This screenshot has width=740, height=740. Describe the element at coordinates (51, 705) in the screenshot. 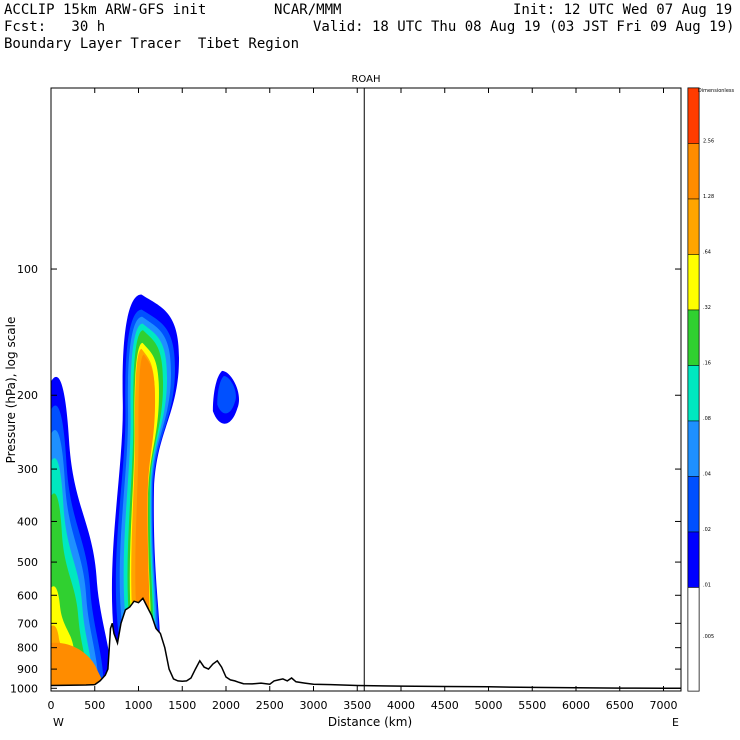

I see `x-tick-label: 0` at that location.